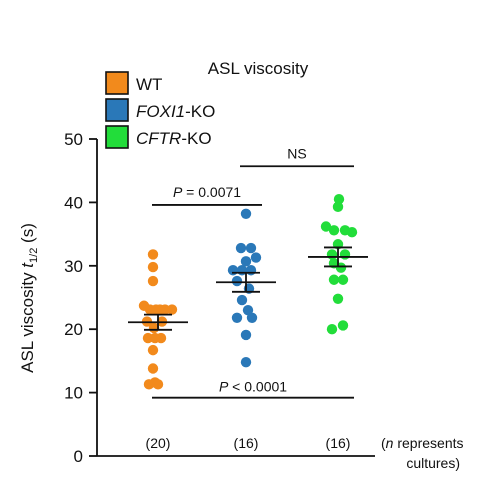  What do you see at coordinates (73, 139) in the screenshot?
I see `y-tick-label: 50` at bounding box center [73, 139].